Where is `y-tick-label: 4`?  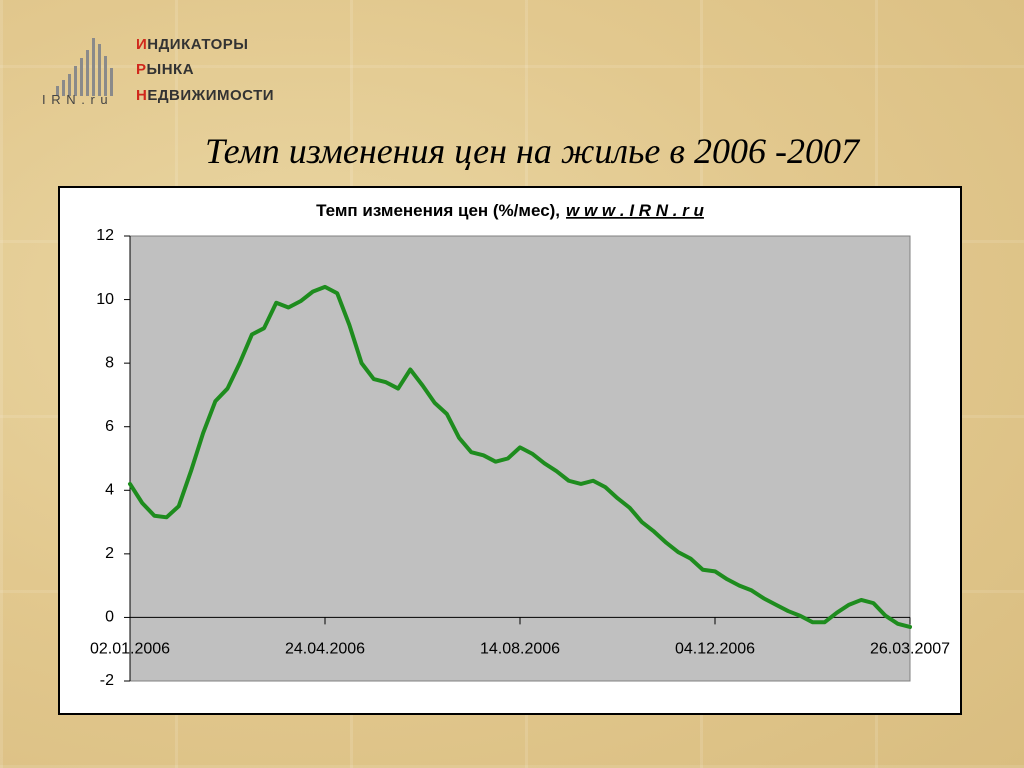
y-tick-label: 4 is located at coordinates (109, 490).